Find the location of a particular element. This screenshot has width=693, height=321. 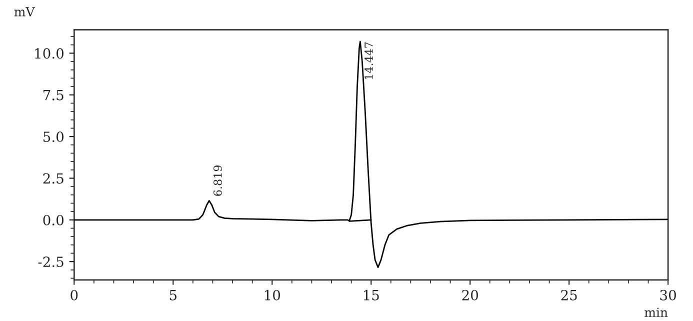

y-tick-label: 10.0 is located at coordinates (49, 53).